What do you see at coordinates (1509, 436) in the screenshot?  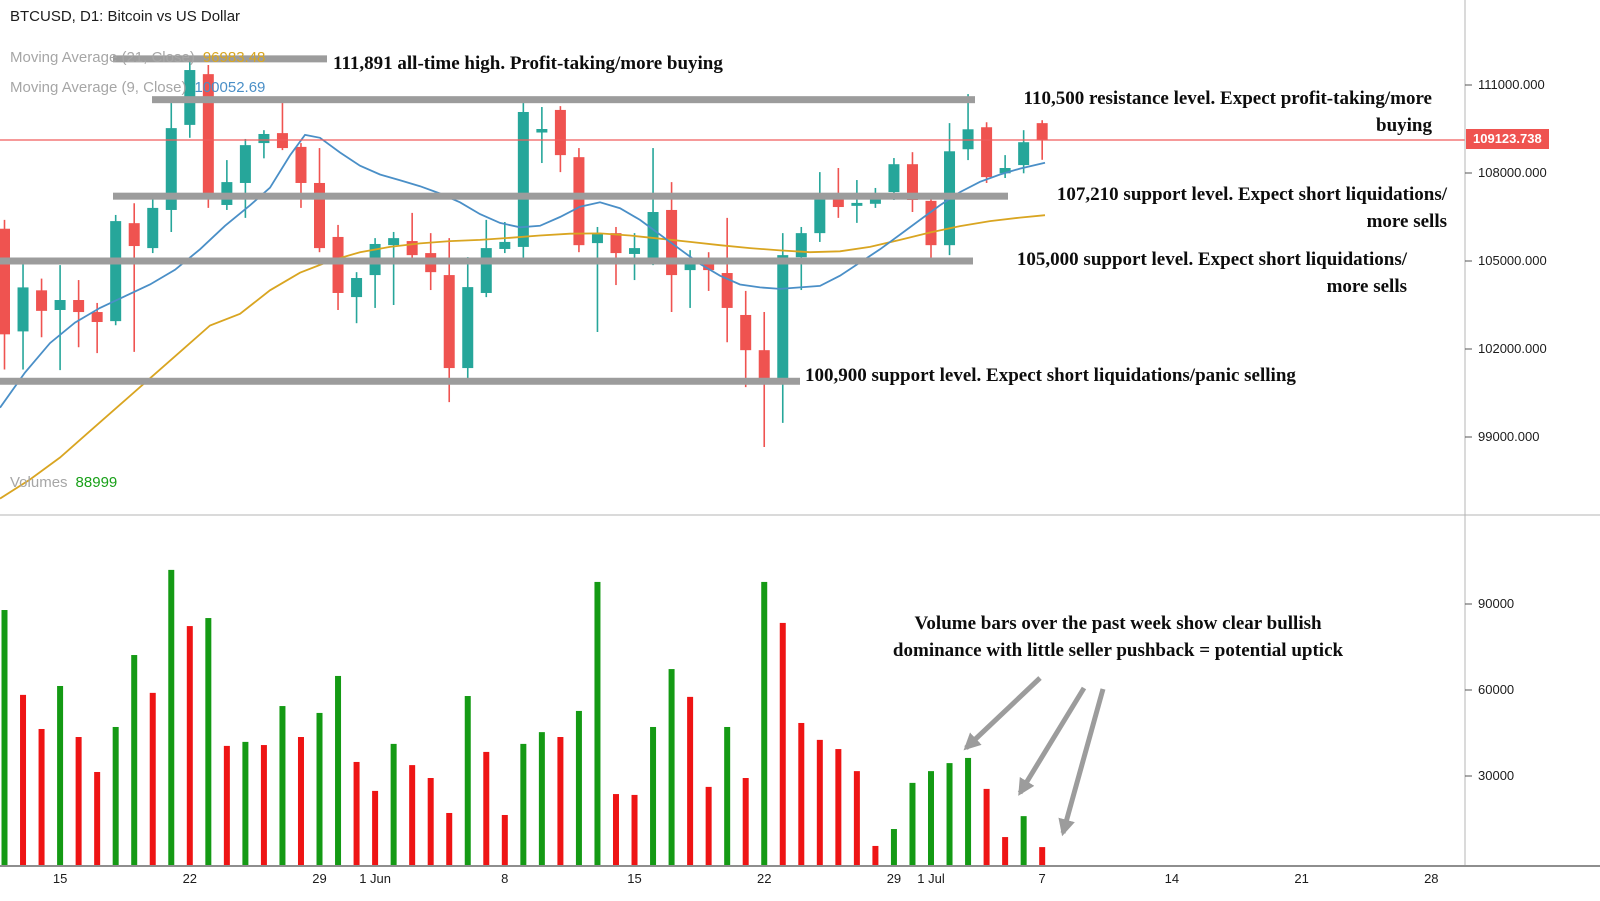 I see `price-axis-label: 99000.000` at bounding box center [1509, 436].